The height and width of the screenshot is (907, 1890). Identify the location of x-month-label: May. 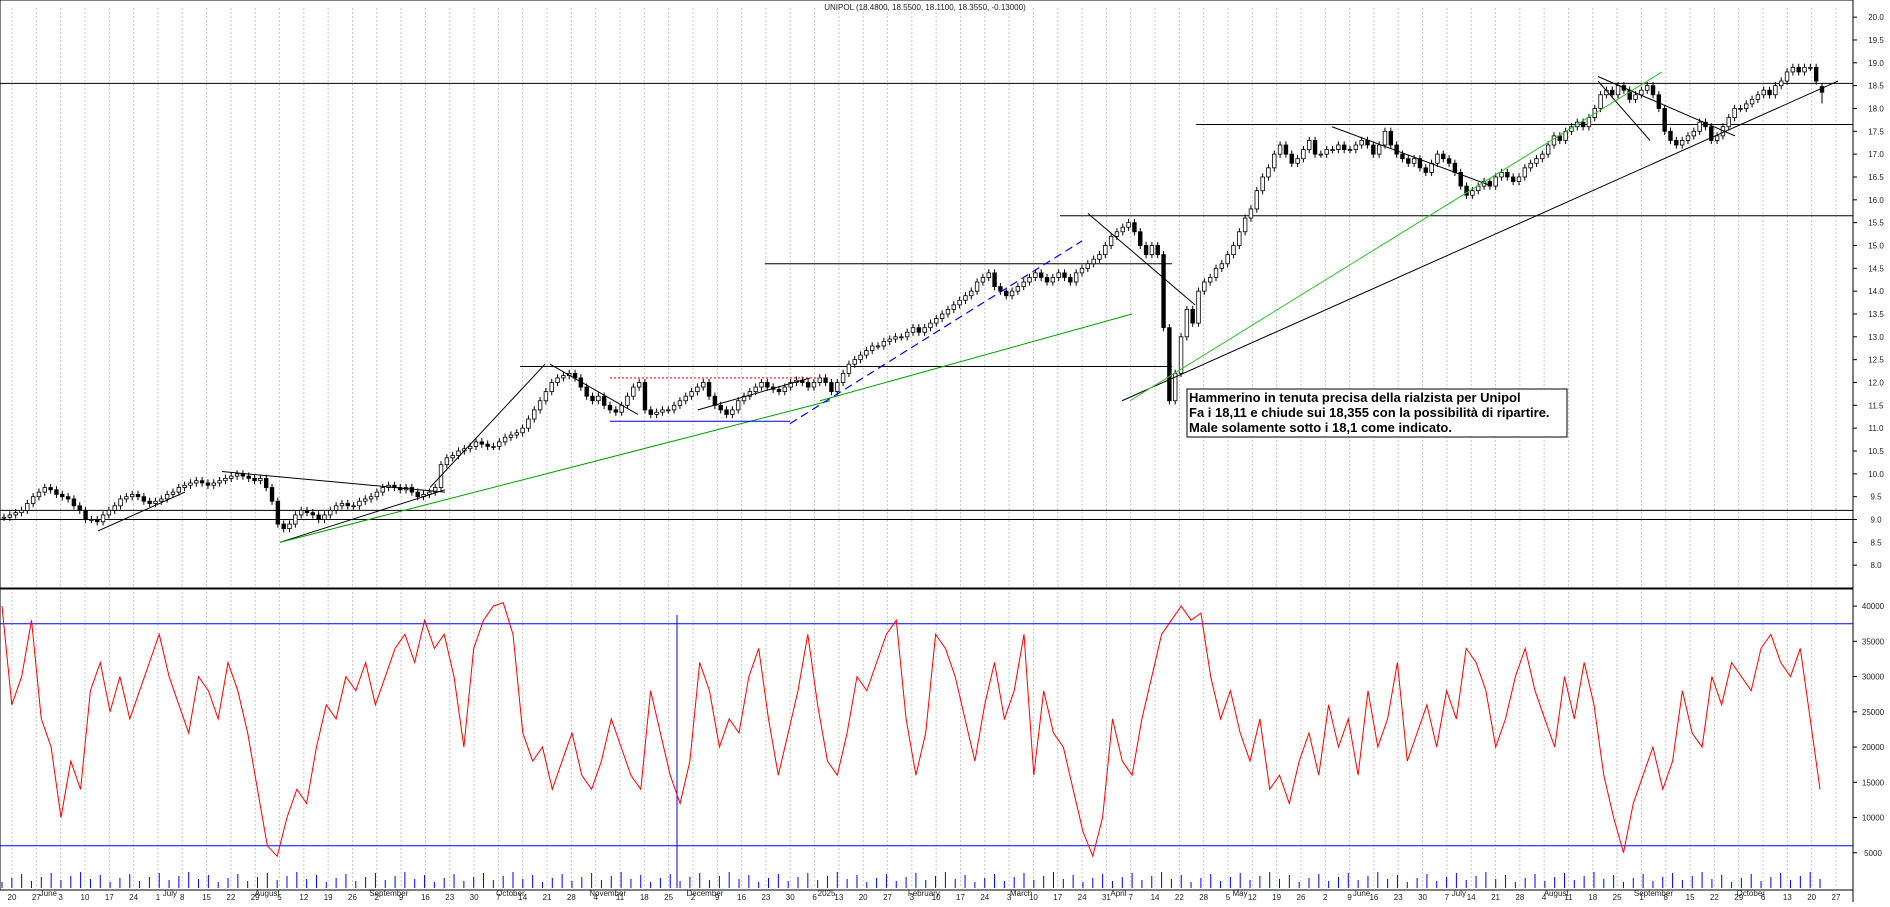
(1239, 893).